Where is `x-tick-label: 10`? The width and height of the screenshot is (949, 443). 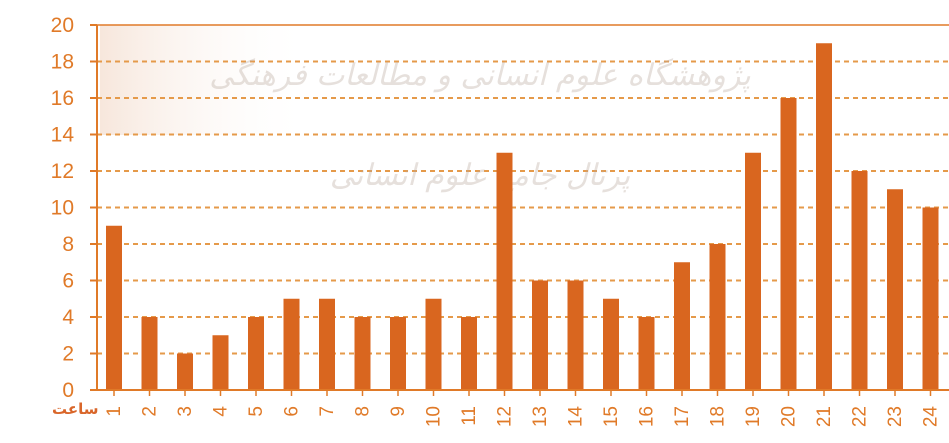 x-tick-label: 10 is located at coordinates (434, 416).